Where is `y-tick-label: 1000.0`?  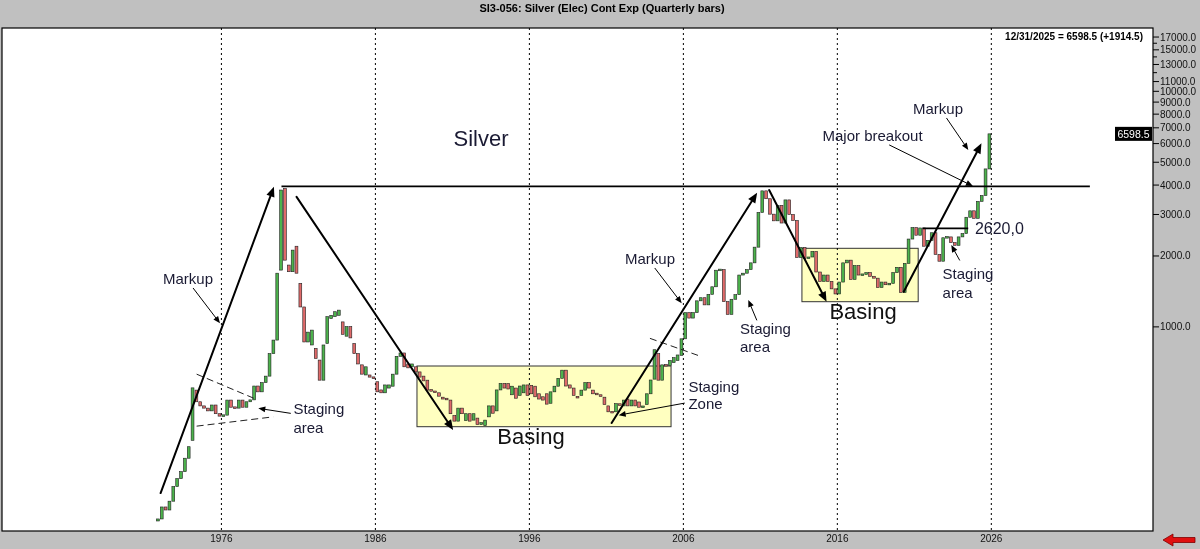
y-tick-label: 1000.0 is located at coordinates (1176, 327).